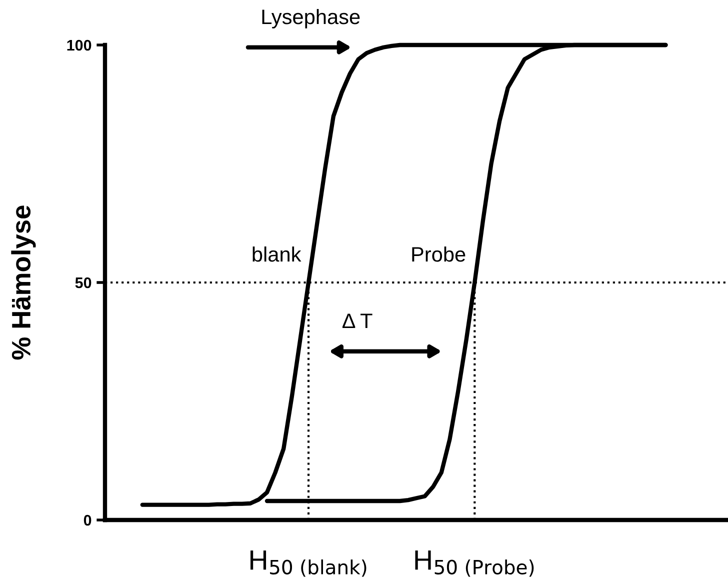 This screenshot has height=584, width=728. I want to click on x-tick-label: H$_{50 (Probe)}$, so click(474, 563).